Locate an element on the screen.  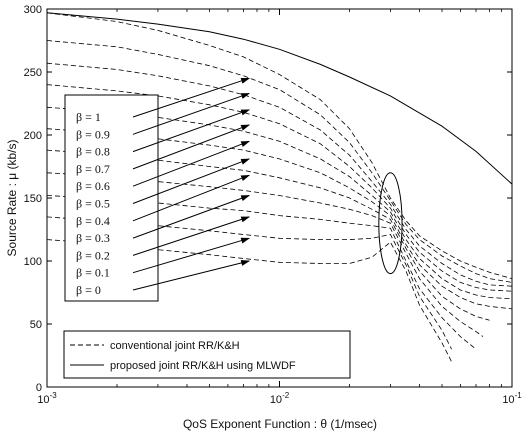
beta-label: β = 1 is located at coordinates (88, 117).